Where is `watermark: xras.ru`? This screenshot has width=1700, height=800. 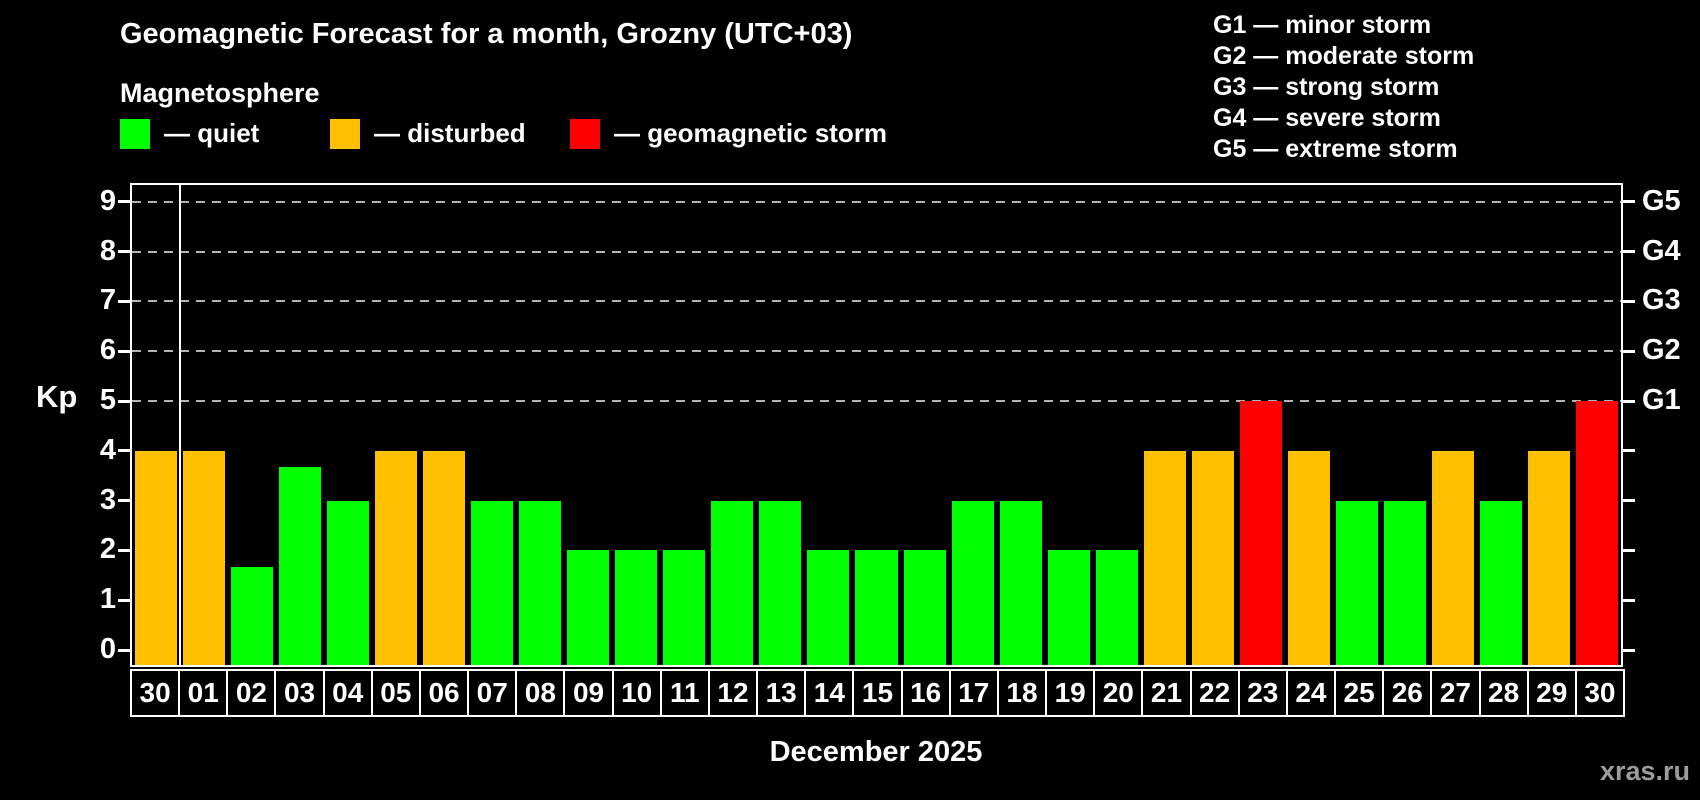
watermark: xras.ru is located at coordinates (1644, 771).